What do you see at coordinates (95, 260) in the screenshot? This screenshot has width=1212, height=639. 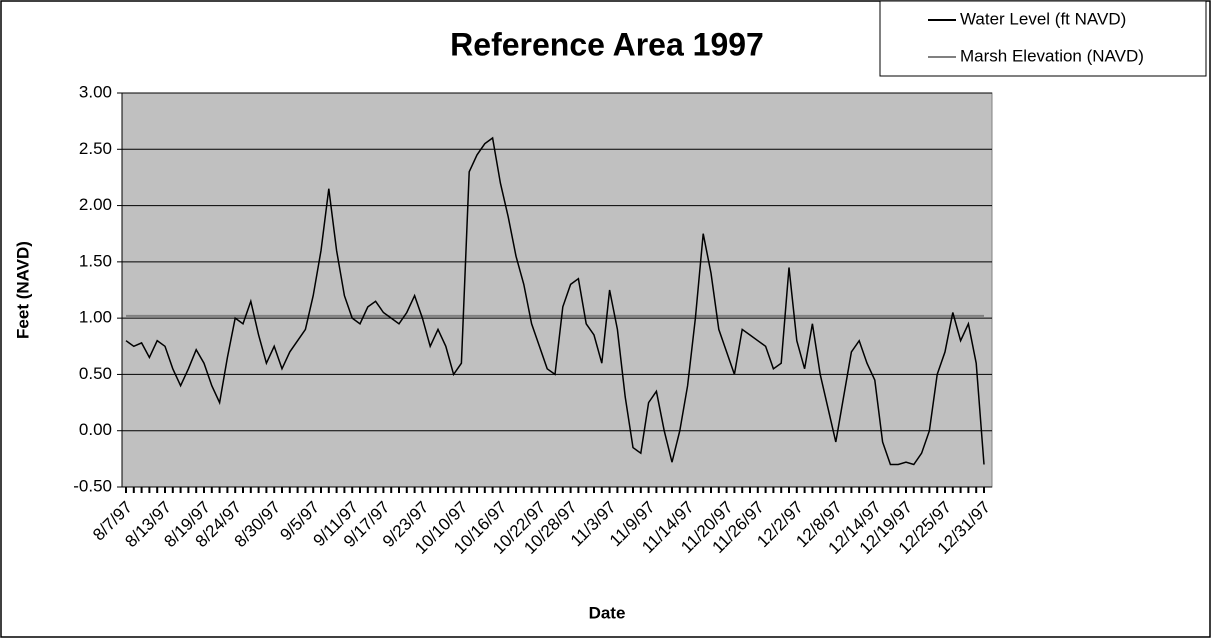 I see `y-tick-label: 1.50` at bounding box center [95, 260].